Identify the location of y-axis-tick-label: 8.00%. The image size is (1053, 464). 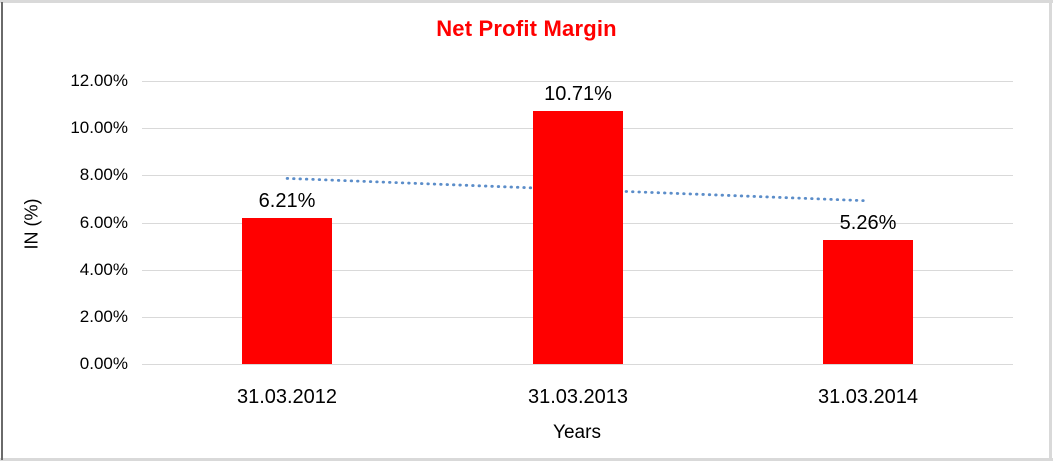
(103, 174).